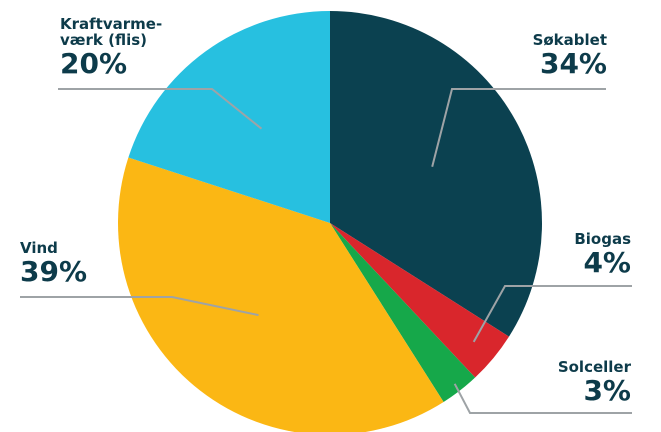 The image size is (661, 432). I want to click on pie-slice-solceller, so click(403, 312).